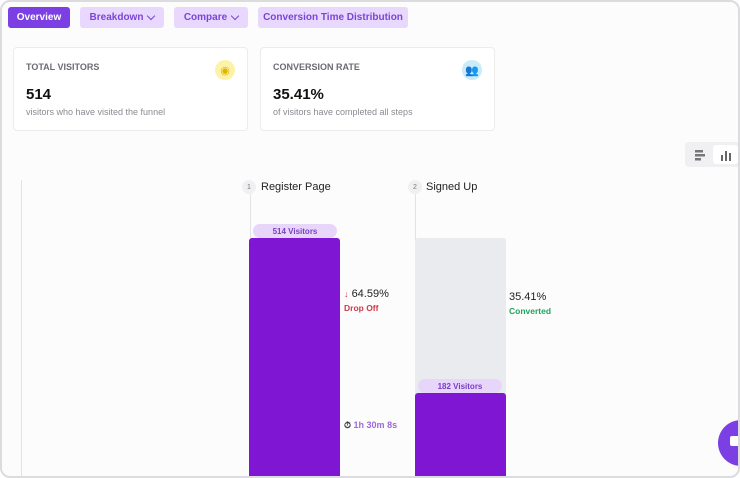 The image size is (740, 478). Describe the element at coordinates (298, 94) in the screenshot. I see `card-value: 35.41%` at that location.